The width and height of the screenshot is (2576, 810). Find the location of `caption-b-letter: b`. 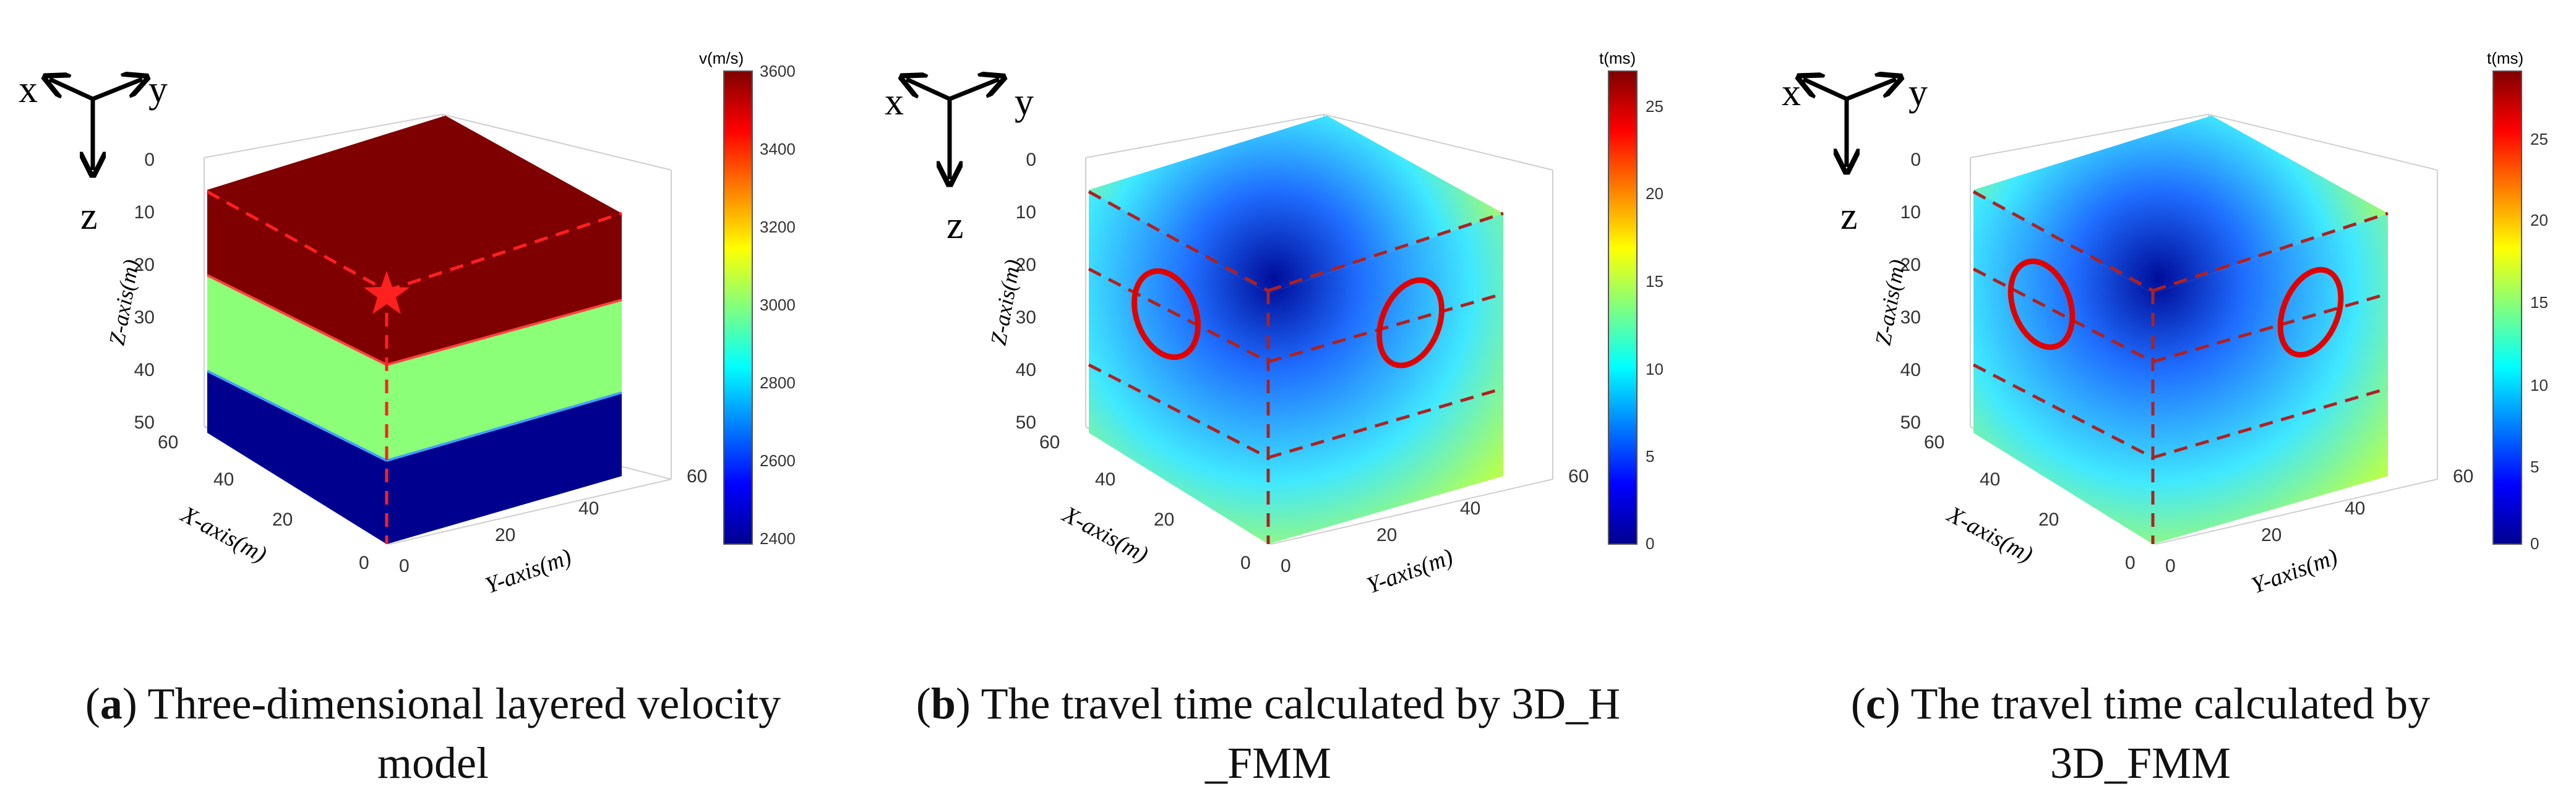

caption-b-letter: b is located at coordinates (943, 704).